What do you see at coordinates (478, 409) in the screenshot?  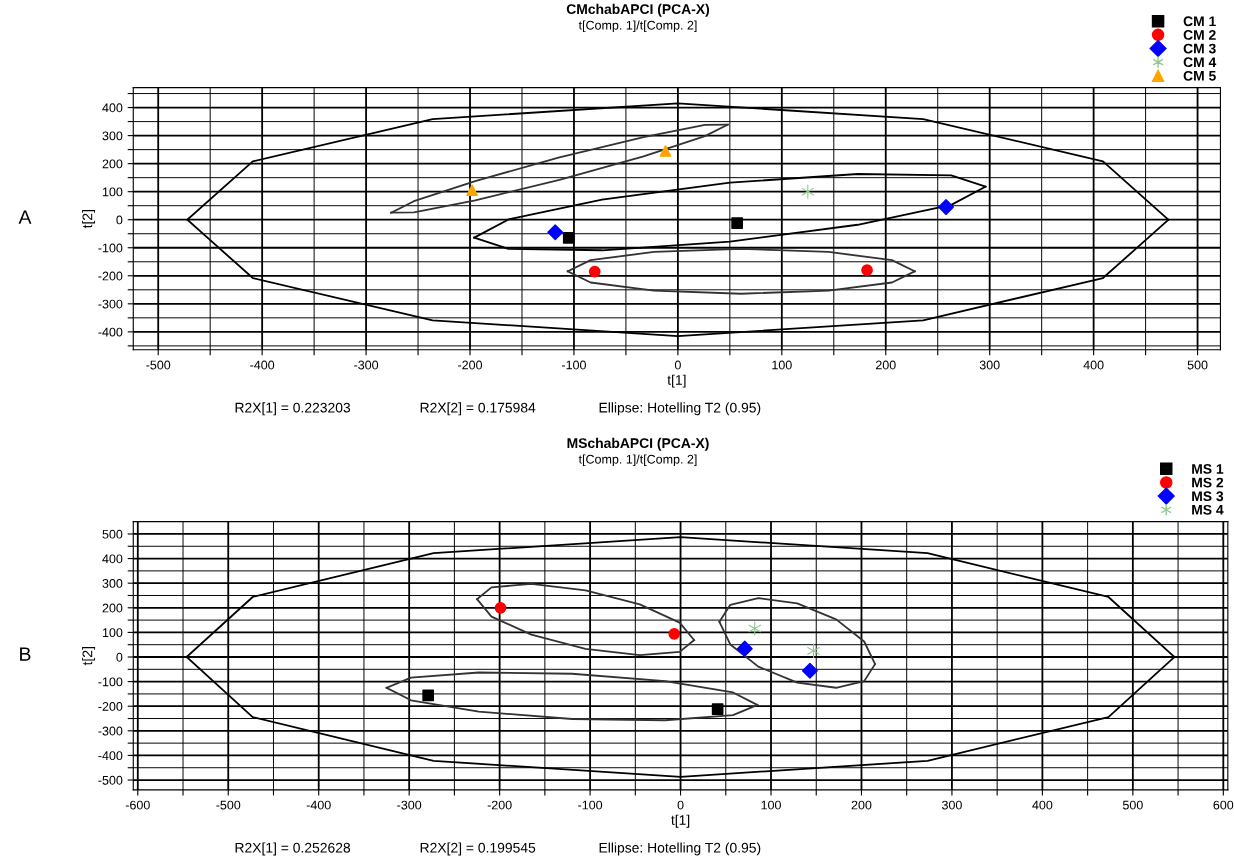 I see `text: R2X[2] = 0.175984` at bounding box center [478, 409].